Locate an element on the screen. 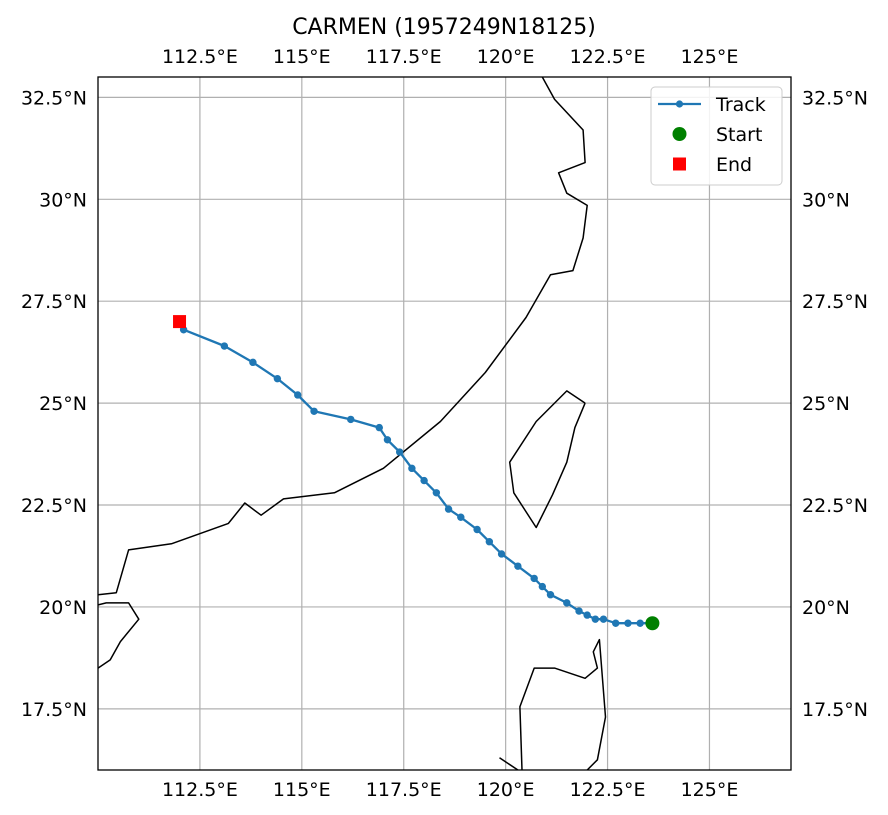 This screenshot has height=815, width=888. lat-tick-right-5: 30°N is located at coordinates (826, 200).